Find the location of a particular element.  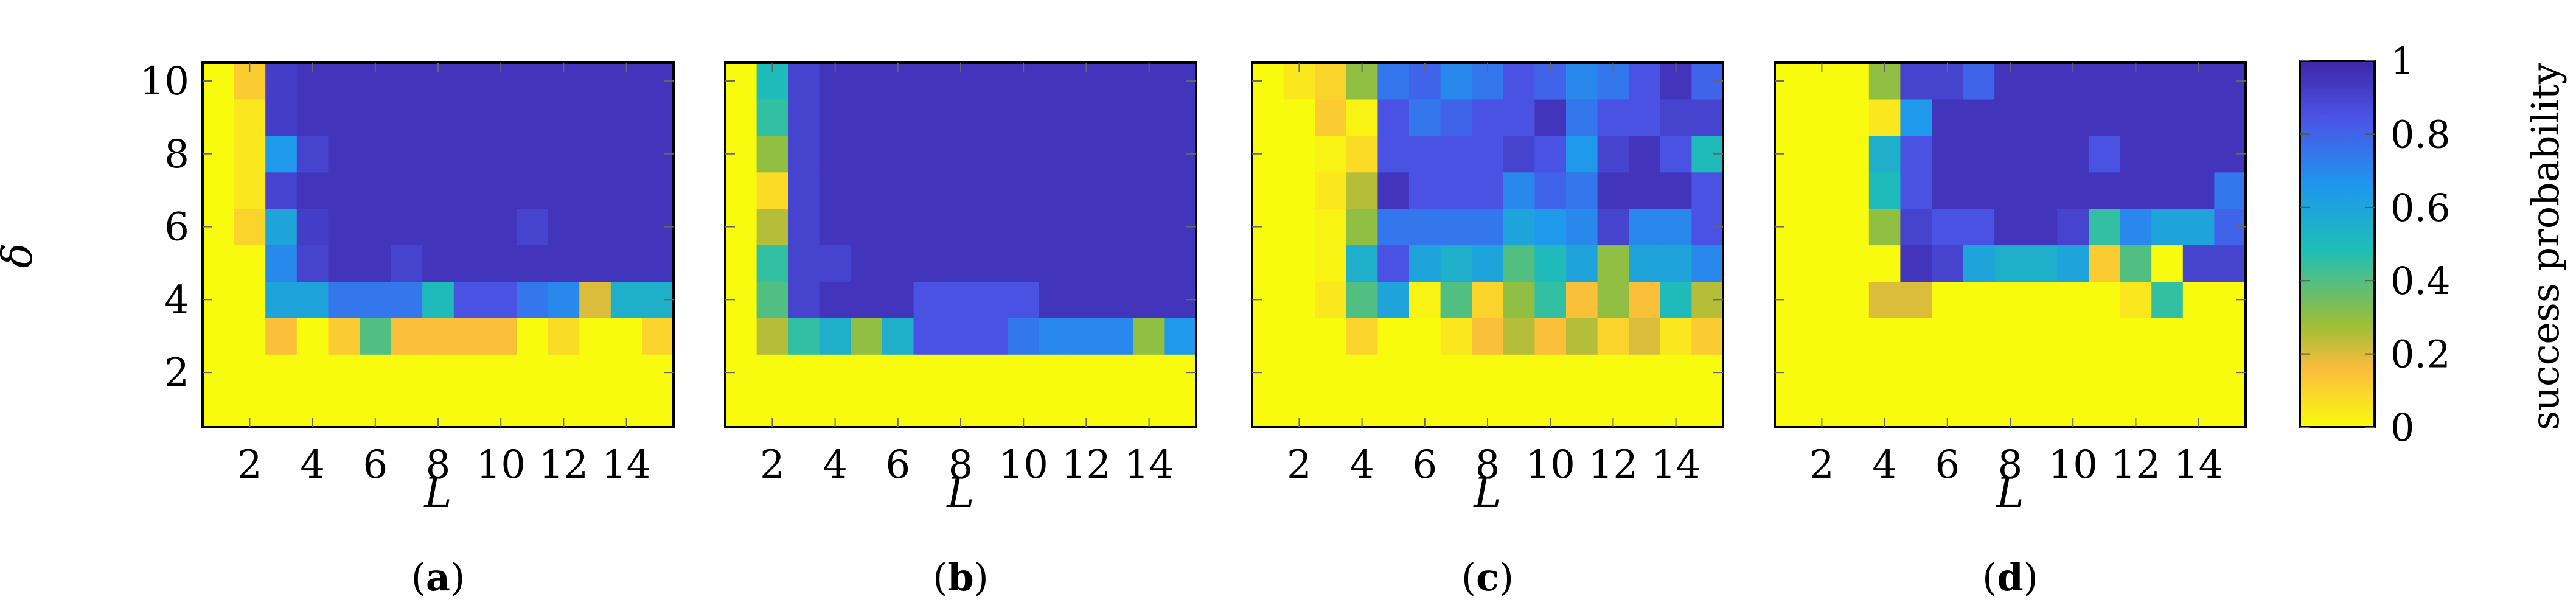

x-tick-label: 10 is located at coordinates (500, 465).